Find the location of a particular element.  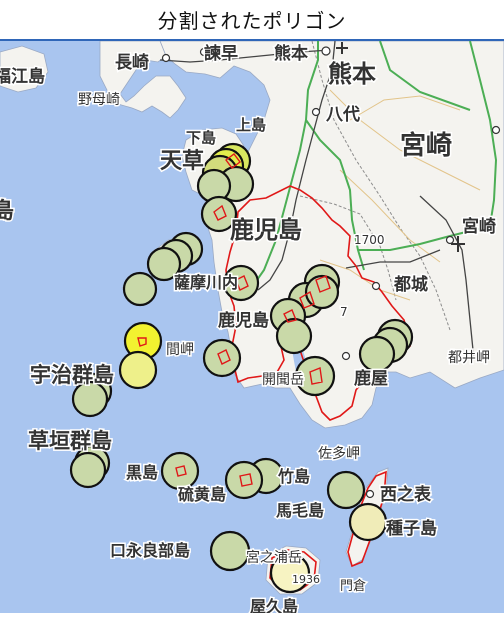

label-kuroshima: 黒島 is located at coordinates (142, 472).